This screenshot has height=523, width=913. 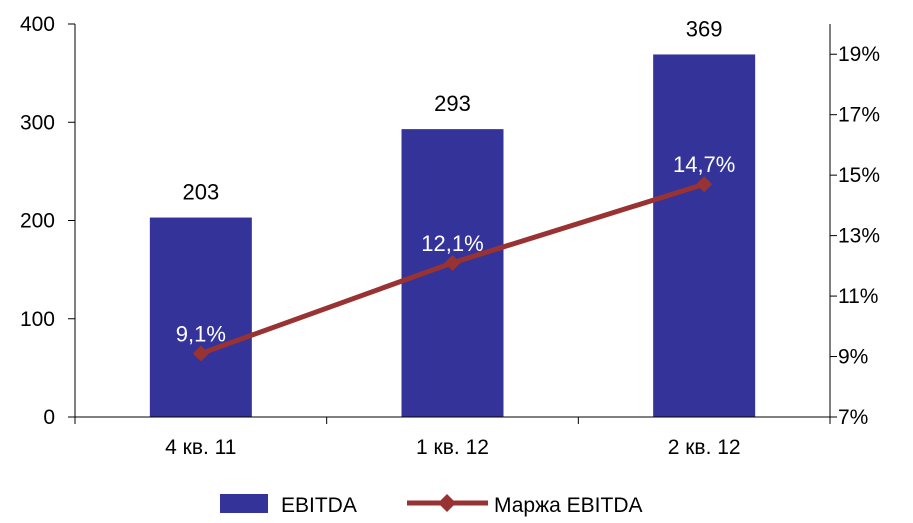 I want to click on y-left-tick-label: 200, so click(x=37, y=221).